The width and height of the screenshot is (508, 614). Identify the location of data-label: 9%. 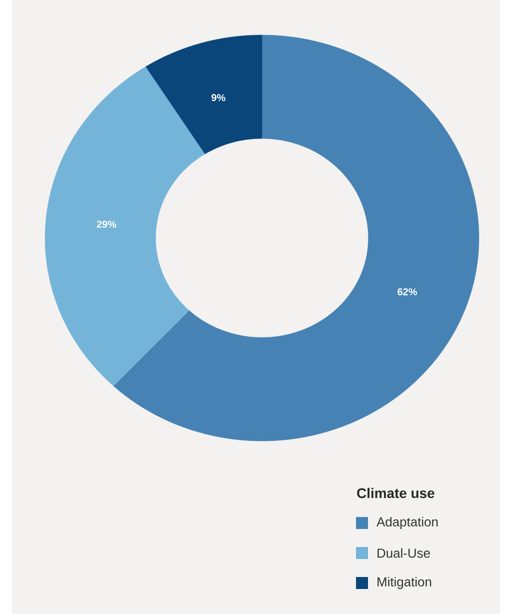
(219, 98).